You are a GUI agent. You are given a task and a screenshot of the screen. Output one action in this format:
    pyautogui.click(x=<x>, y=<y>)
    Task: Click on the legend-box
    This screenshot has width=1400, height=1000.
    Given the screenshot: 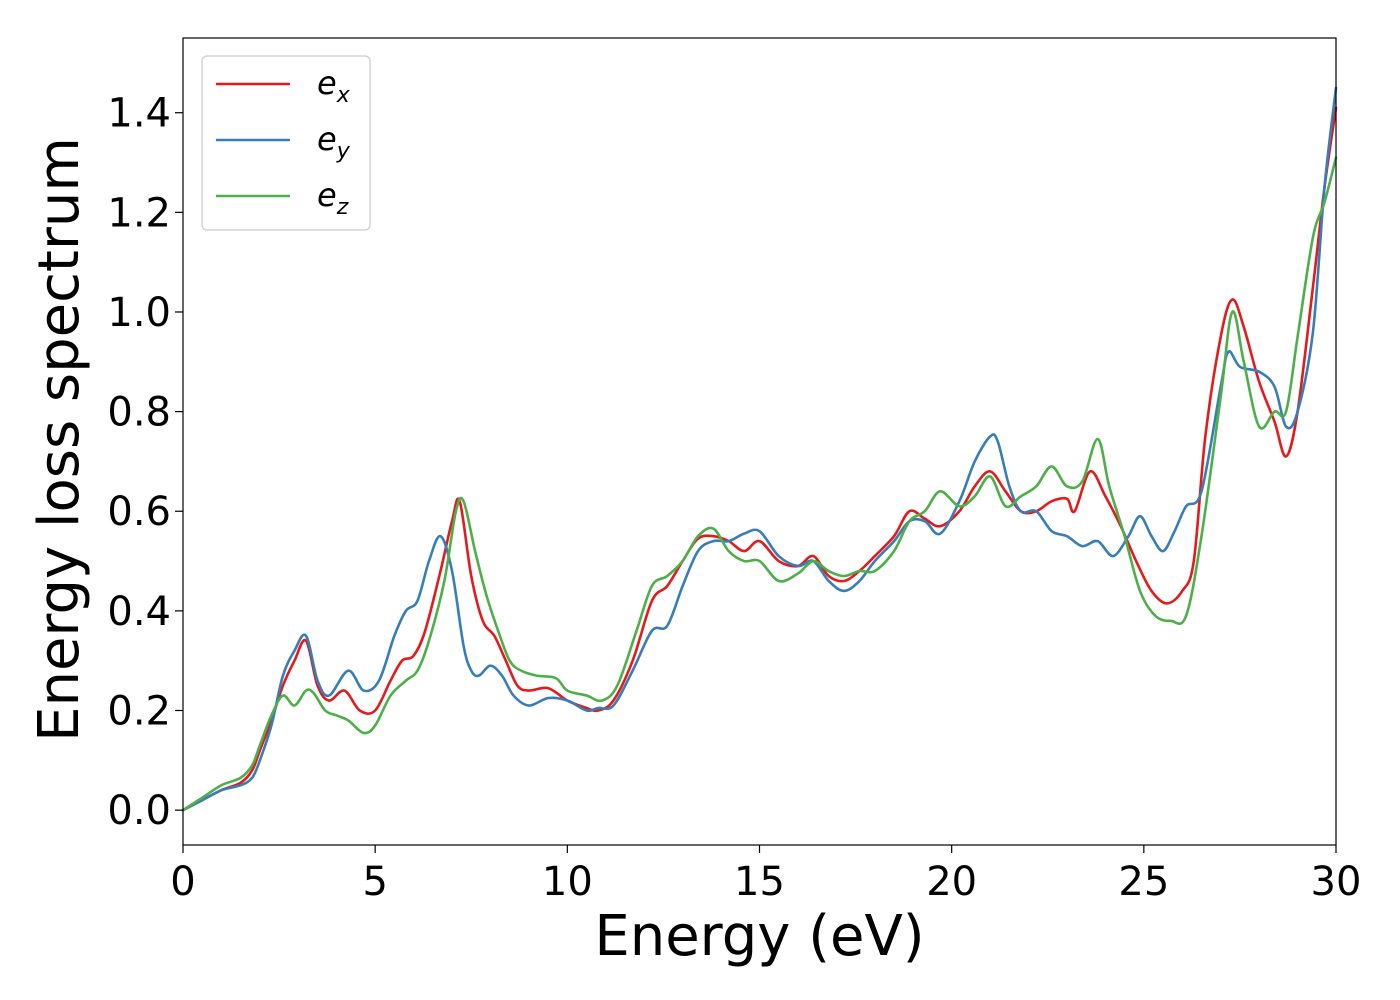 What is the action you would take?
    pyautogui.click(x=286, y=143)
    